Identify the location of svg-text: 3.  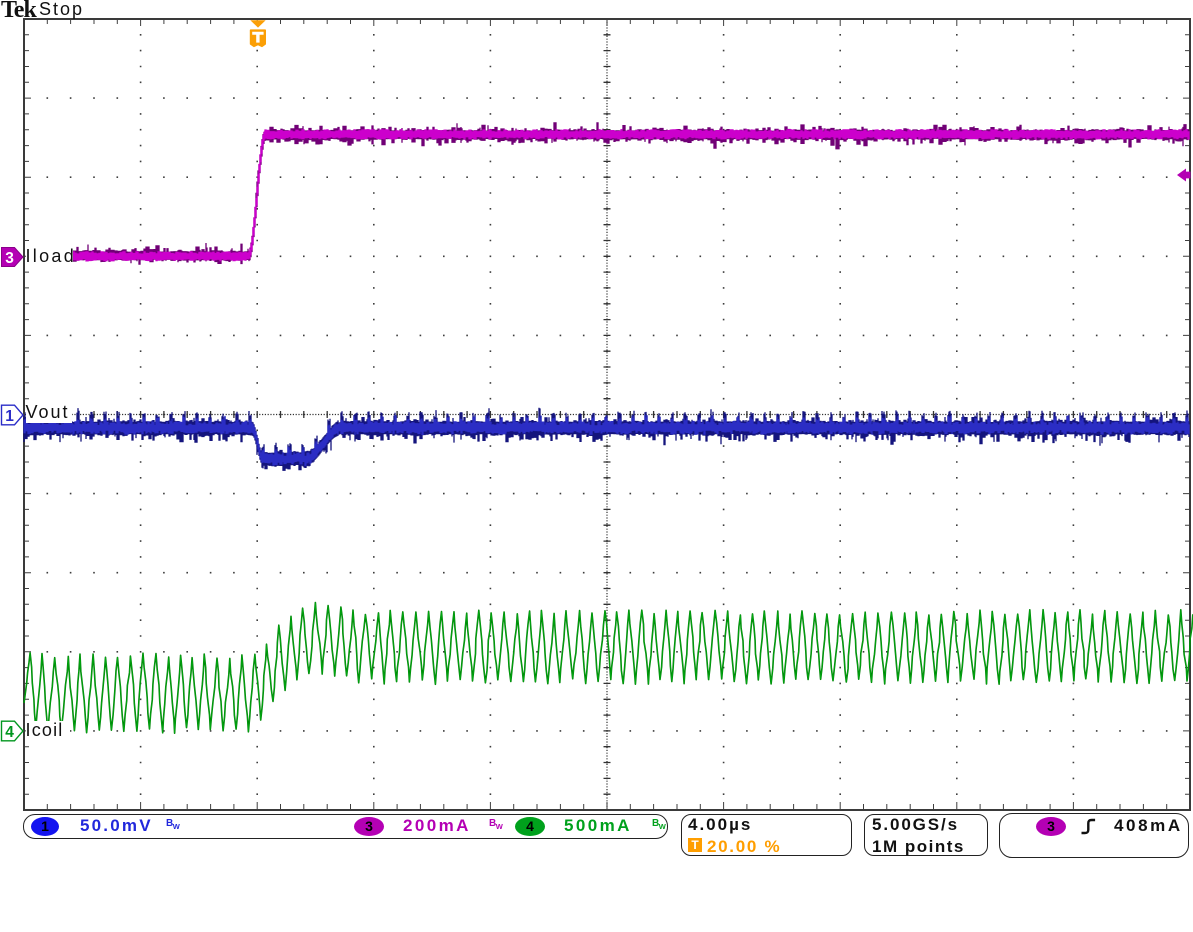
(9, 258).